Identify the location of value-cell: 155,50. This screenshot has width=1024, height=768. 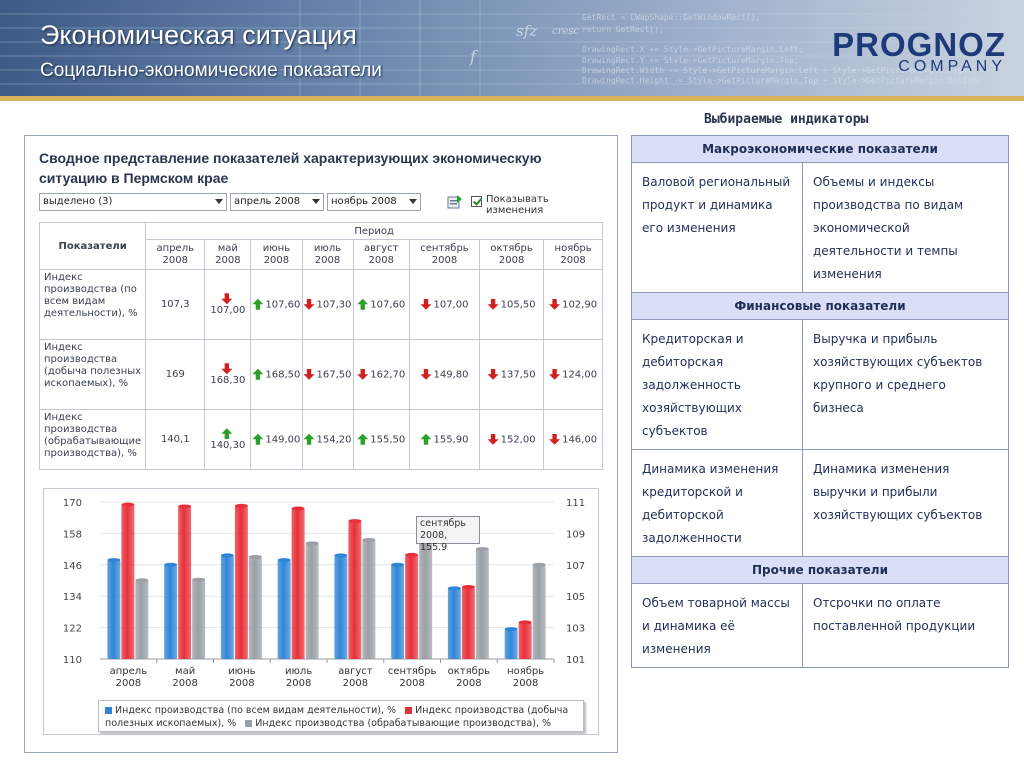
(381, 439).